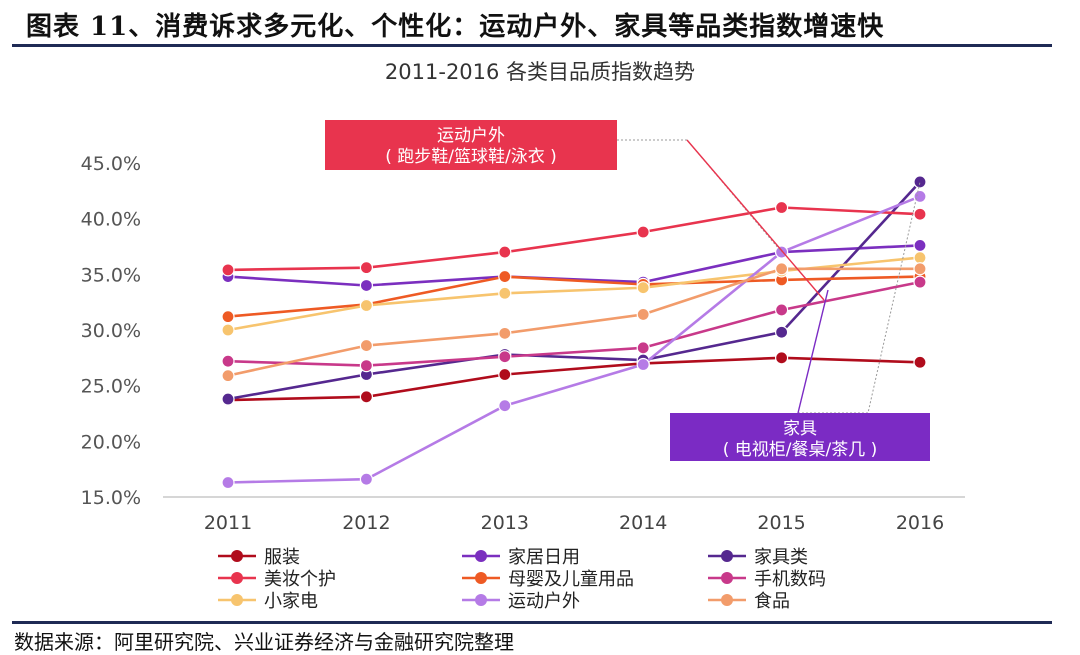  Describe the element at coordinates (291, 601) in the screenshot. I see `legend-label: 小家电` at that location.